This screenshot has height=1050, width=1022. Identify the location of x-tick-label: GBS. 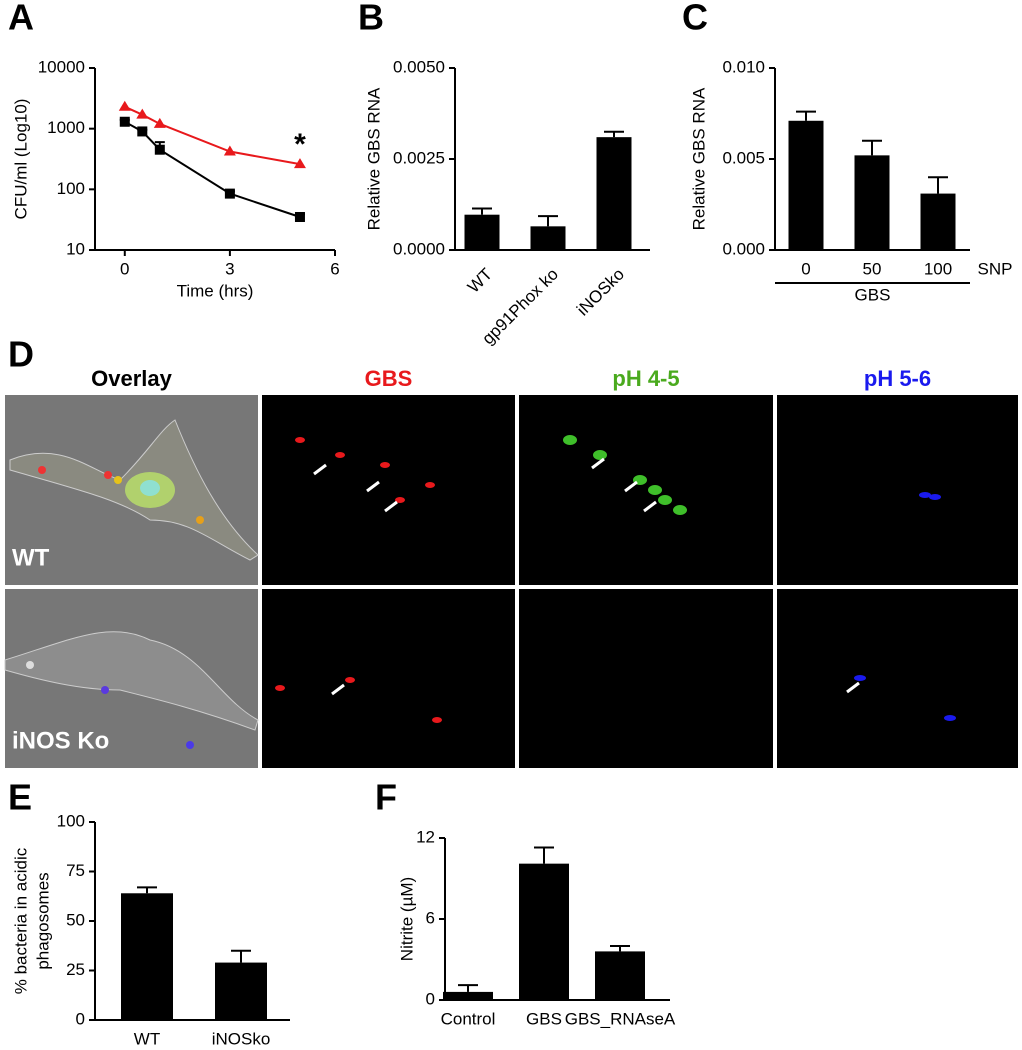
(544, 1018).